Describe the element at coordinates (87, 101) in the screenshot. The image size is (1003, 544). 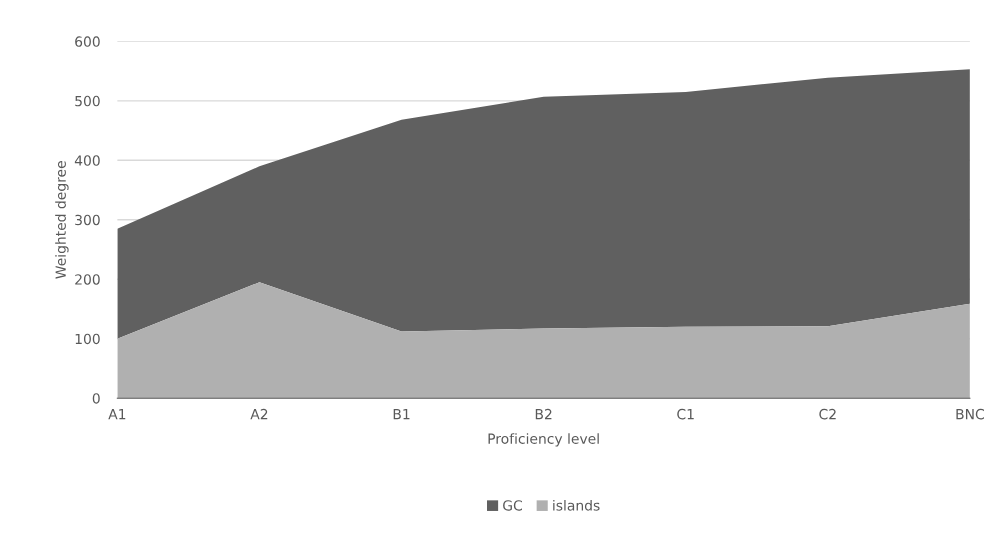
I see `y-tick-label: 500` at that location.